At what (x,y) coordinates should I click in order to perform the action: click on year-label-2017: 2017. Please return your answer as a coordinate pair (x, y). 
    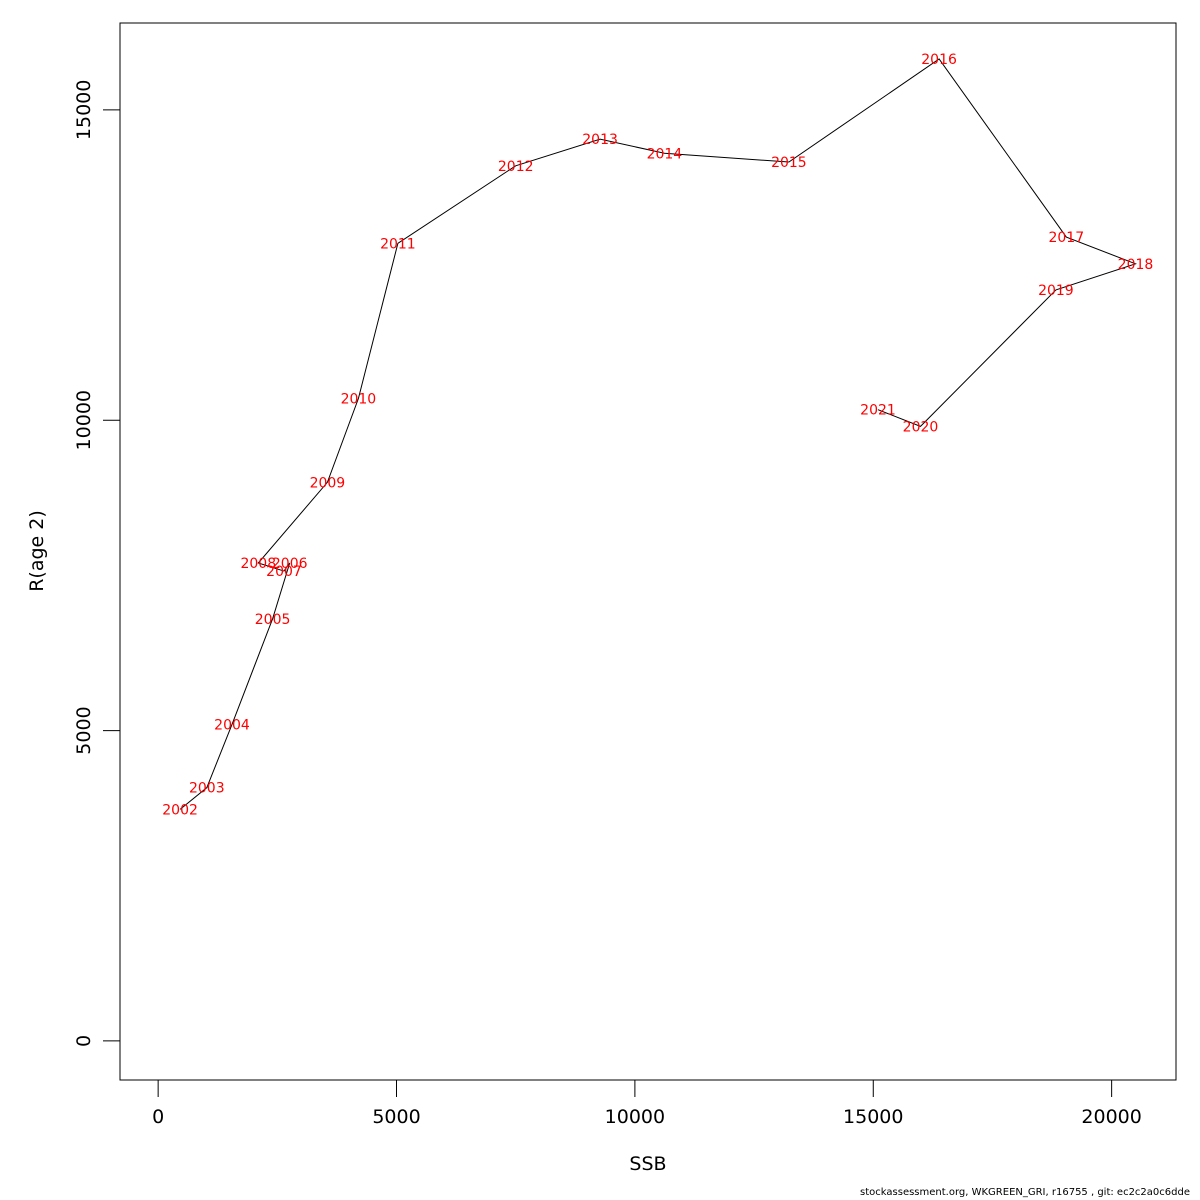
    Looking at the image, I should click on (1066, 238).